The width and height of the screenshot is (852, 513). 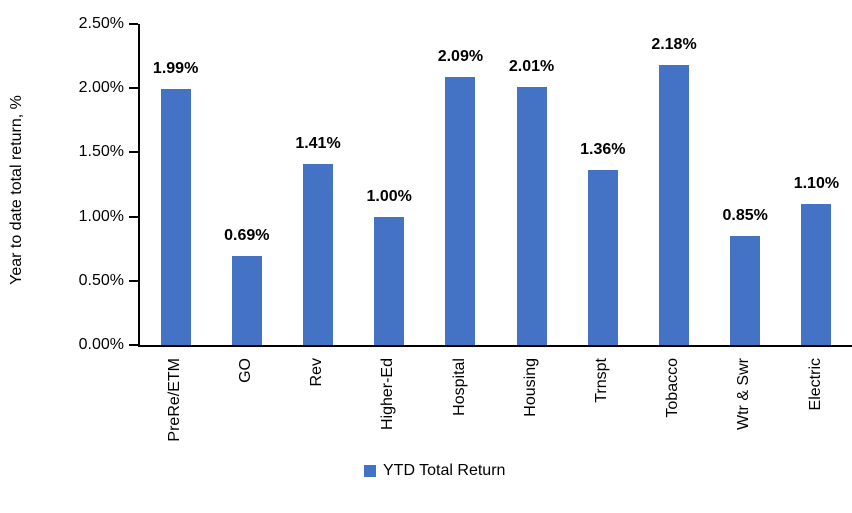 I want to click on x-tick-label: Tobacco, so click(x=672, y=410).